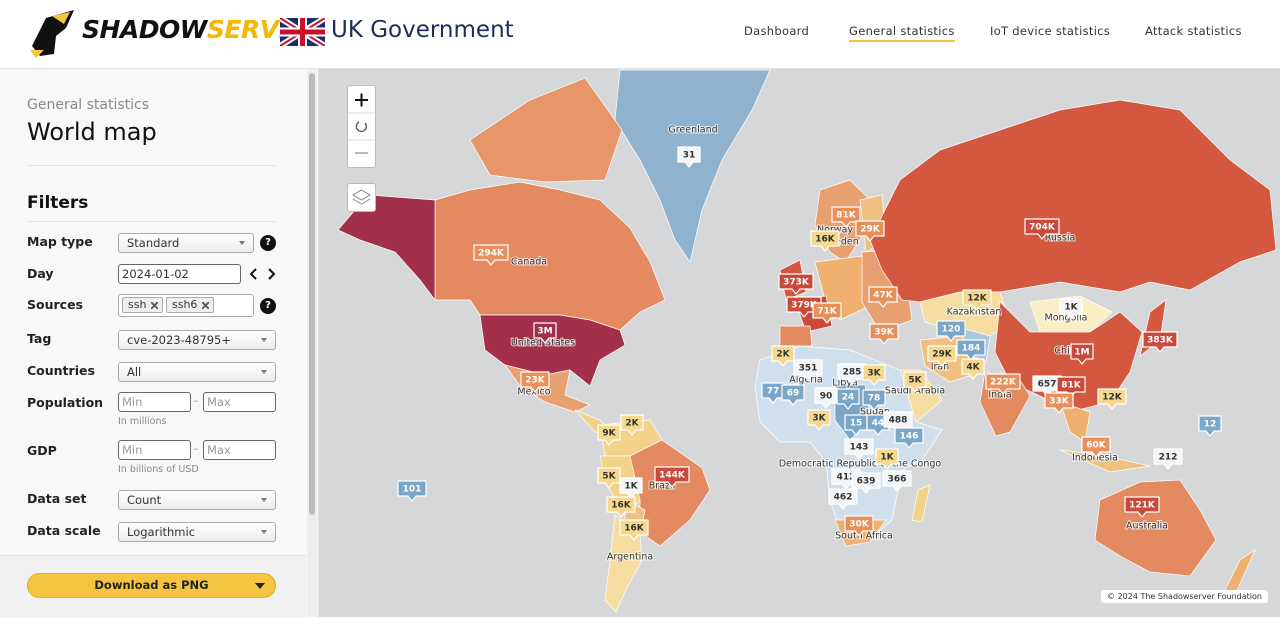 This screenshot has height=618, width=1280. Describe the element at coordinates (491, 255) in the screenshot. I see `map-marker: 294K` at that location.